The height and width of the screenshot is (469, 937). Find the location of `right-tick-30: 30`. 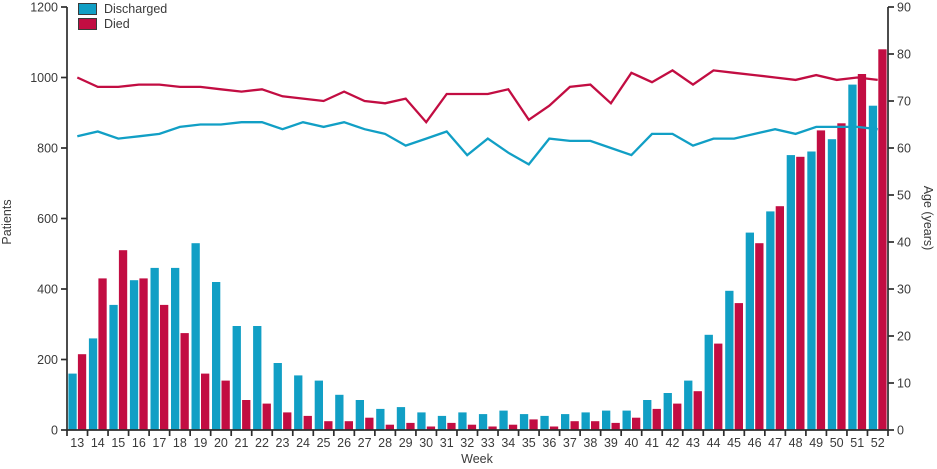

right-tick-30: 30 is located at coordinates (904, 290).